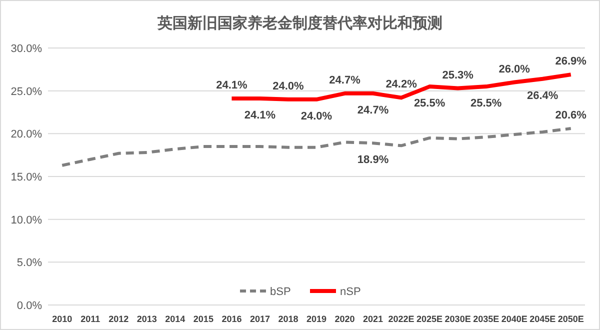  Describe the element at coordinates (542, 96) in the screenshot. I see `data-label: 26.4%` at that location.